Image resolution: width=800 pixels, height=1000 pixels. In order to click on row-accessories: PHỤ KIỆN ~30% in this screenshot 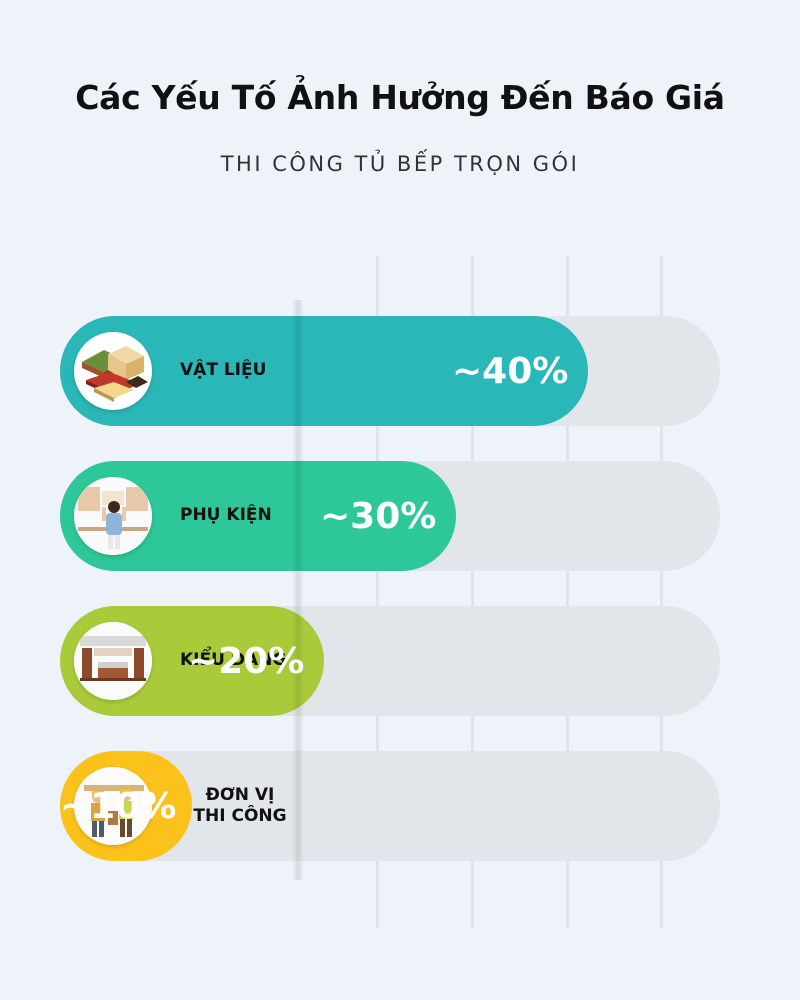, I will do `click(390, 516)`.